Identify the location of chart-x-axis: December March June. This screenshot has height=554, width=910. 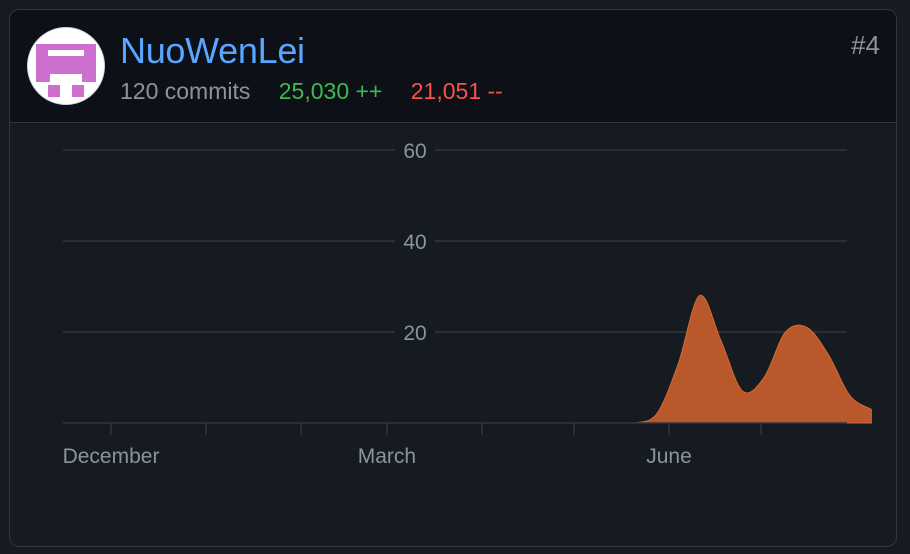
(455, 445).